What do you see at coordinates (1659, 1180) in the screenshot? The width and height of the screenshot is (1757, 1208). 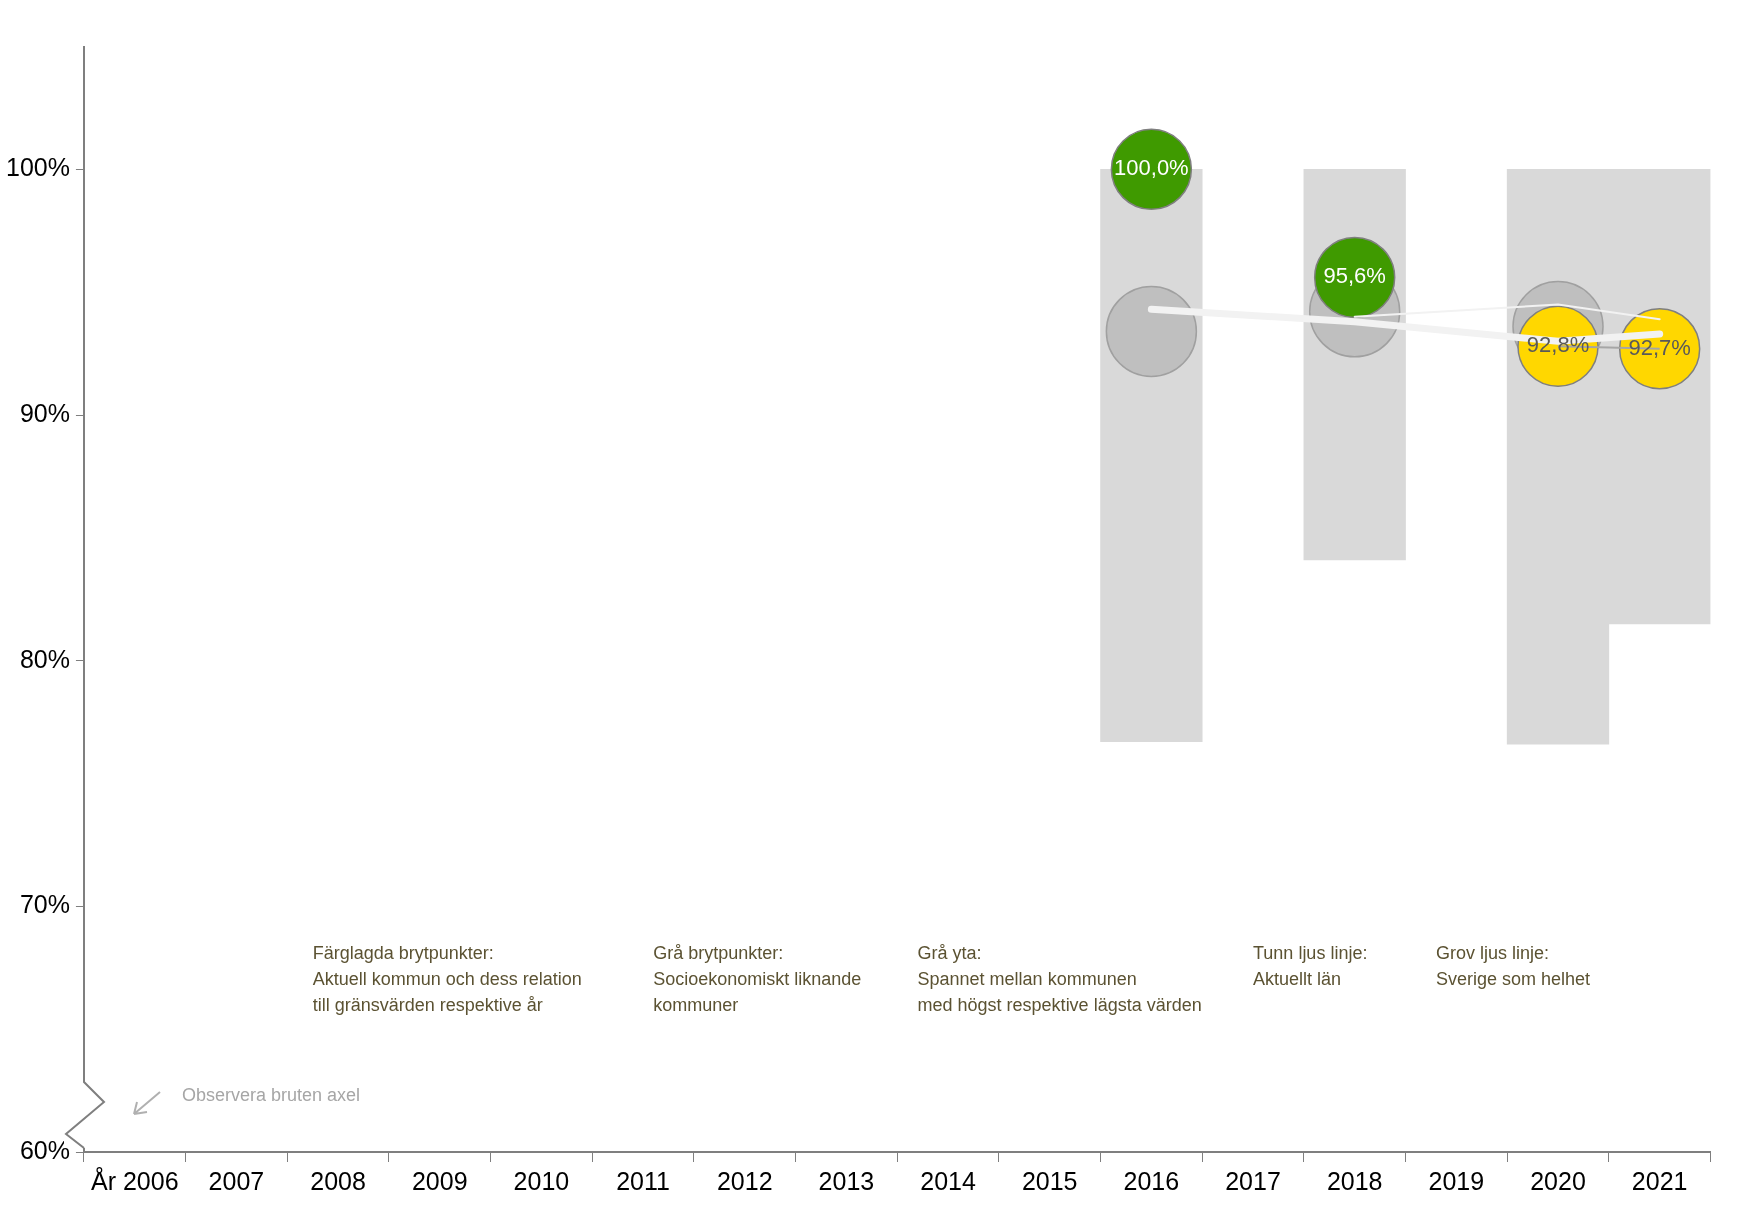 I see `x-tick-label: 2021` at bounding box center [1659, 1180].